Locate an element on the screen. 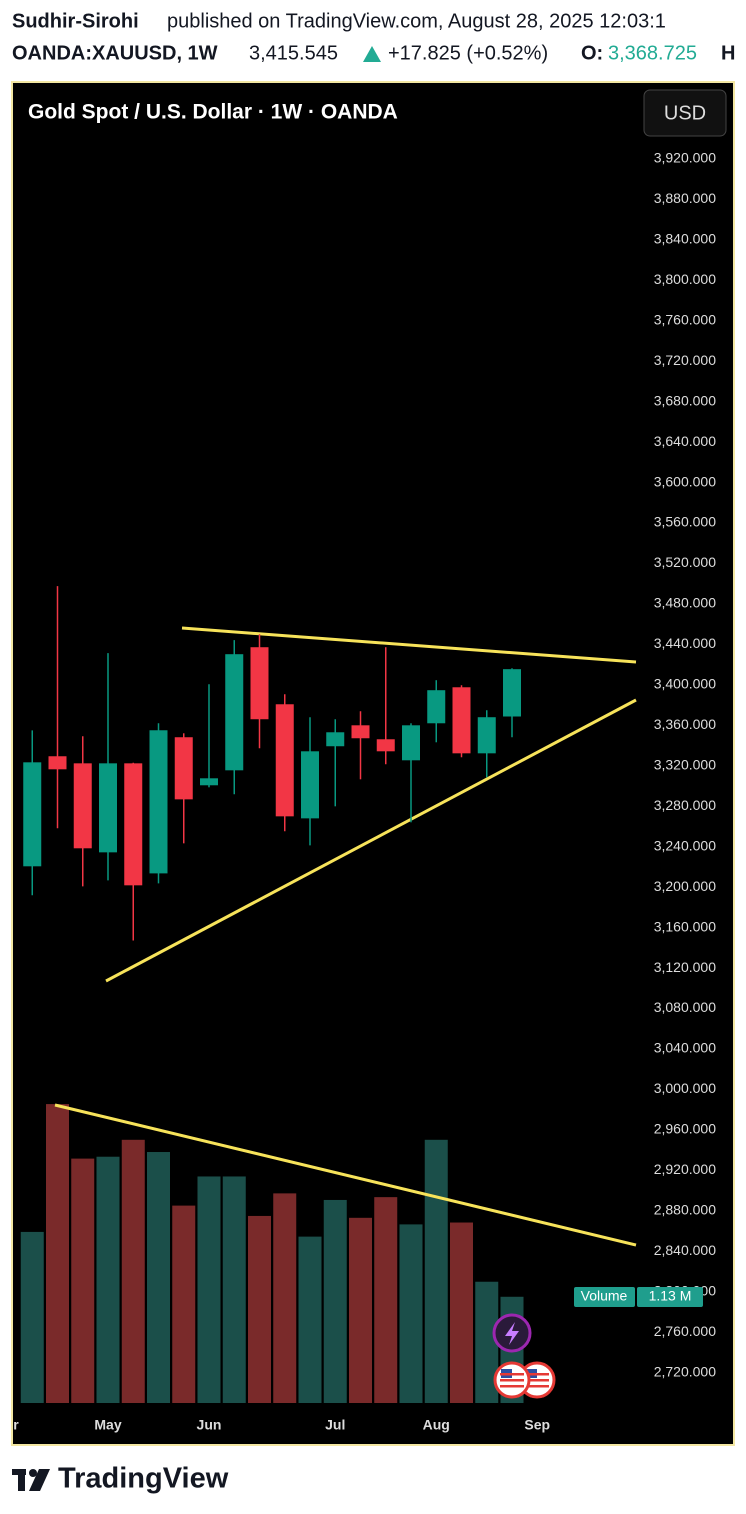  brand-logo is located at coordinates (31, 1480).